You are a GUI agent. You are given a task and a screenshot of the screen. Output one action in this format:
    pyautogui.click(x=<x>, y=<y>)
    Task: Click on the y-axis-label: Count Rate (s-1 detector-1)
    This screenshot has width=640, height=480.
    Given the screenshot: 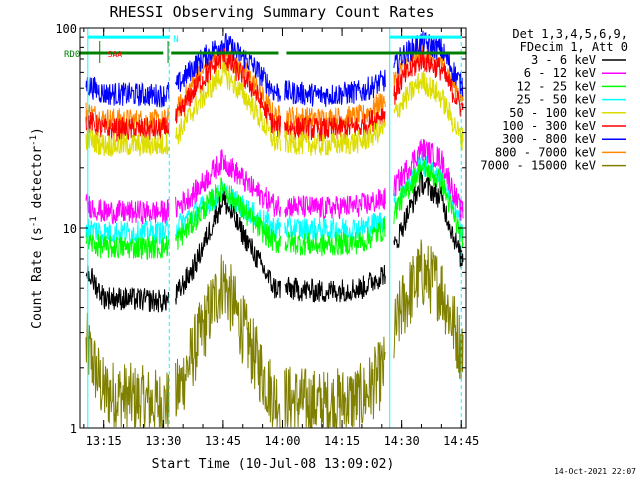 What is the action you would take?
    pyautogui.click(x=37, y=228)
    